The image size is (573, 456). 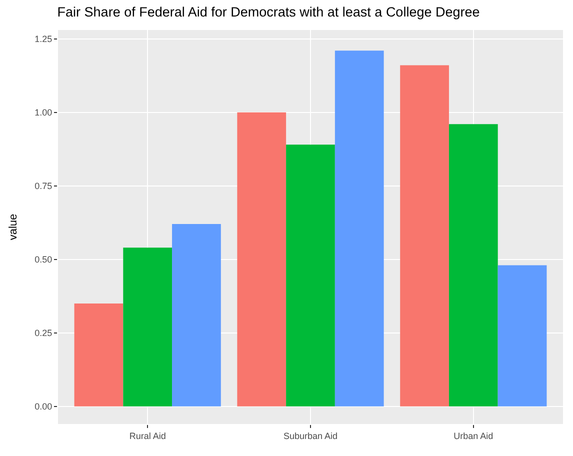 I want to click on x-tick-label: Suburban Aid, so click(x=310, y=435).